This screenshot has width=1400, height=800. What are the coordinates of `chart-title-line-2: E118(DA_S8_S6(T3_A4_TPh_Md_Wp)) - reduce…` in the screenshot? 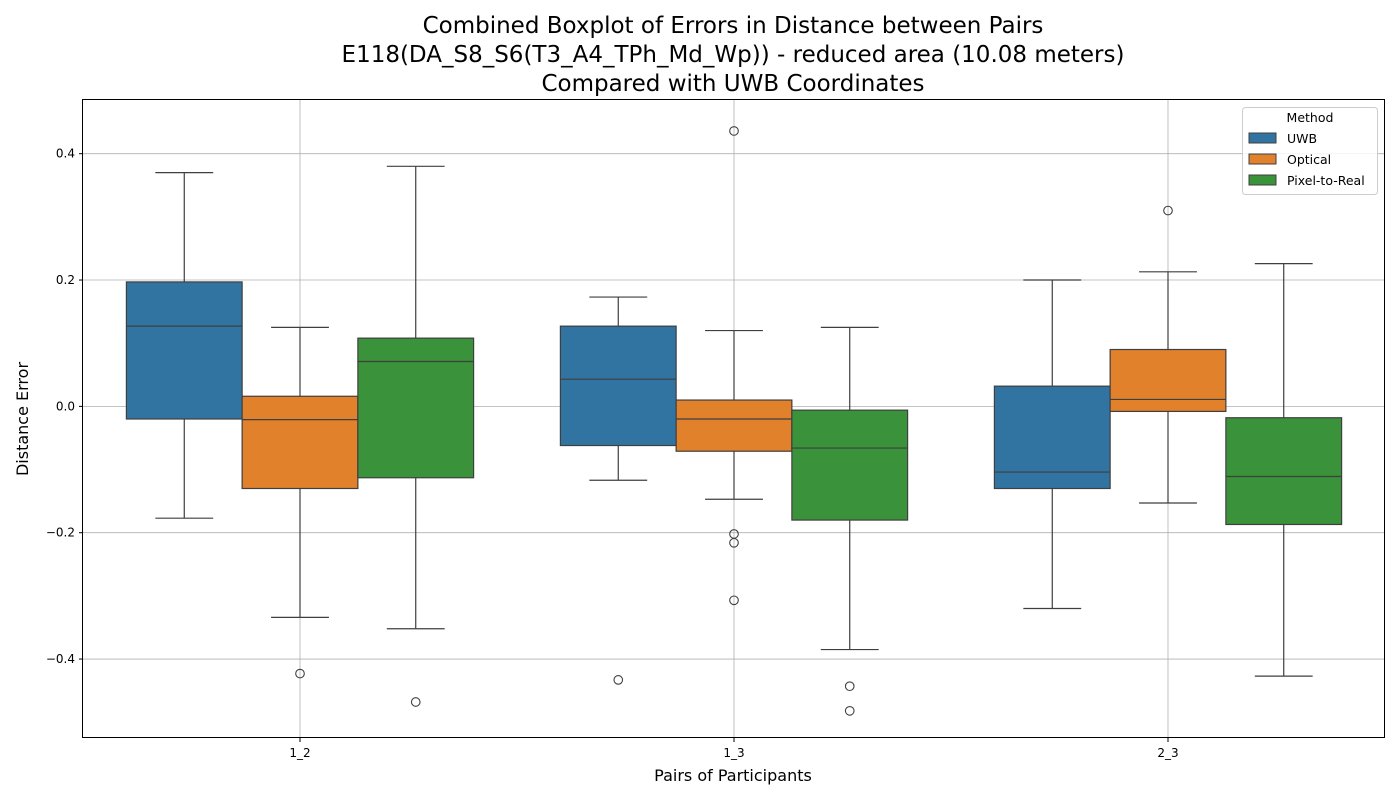 It's located at (733, 55).